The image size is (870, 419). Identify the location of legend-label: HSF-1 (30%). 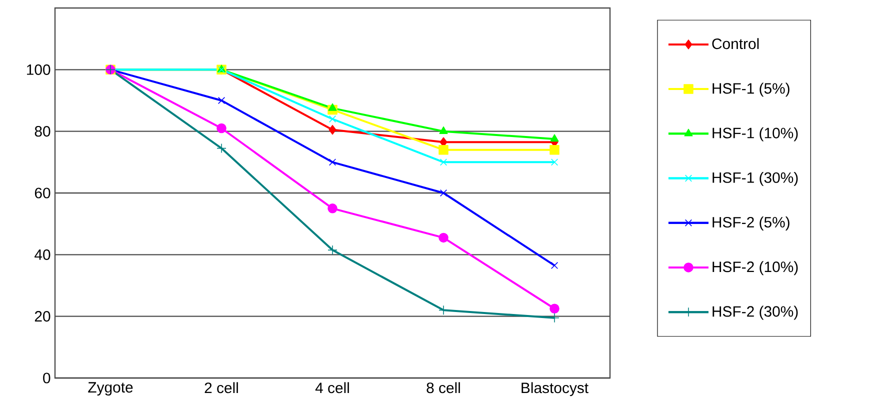
(755, 179).